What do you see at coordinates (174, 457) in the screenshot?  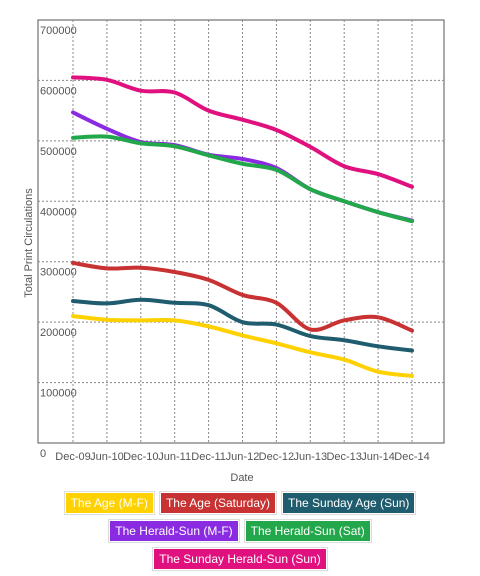 I see `x-tick-label: Jun-11` at bounding box center [174, 457].